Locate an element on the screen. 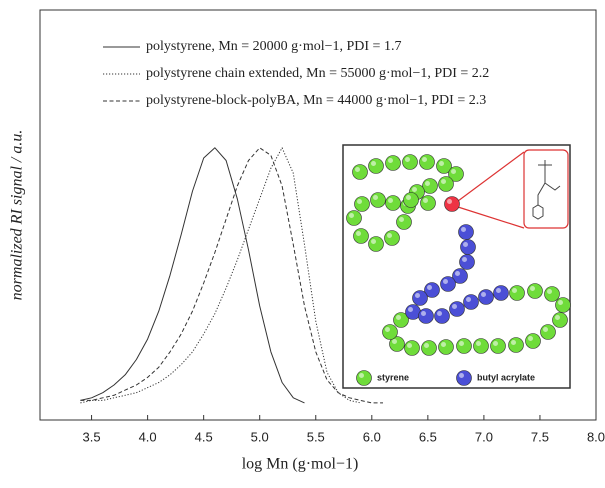 The height and width of the screenshot is (488, 605). x-tick-label: 7.5 is located at coordinates (540, 436).